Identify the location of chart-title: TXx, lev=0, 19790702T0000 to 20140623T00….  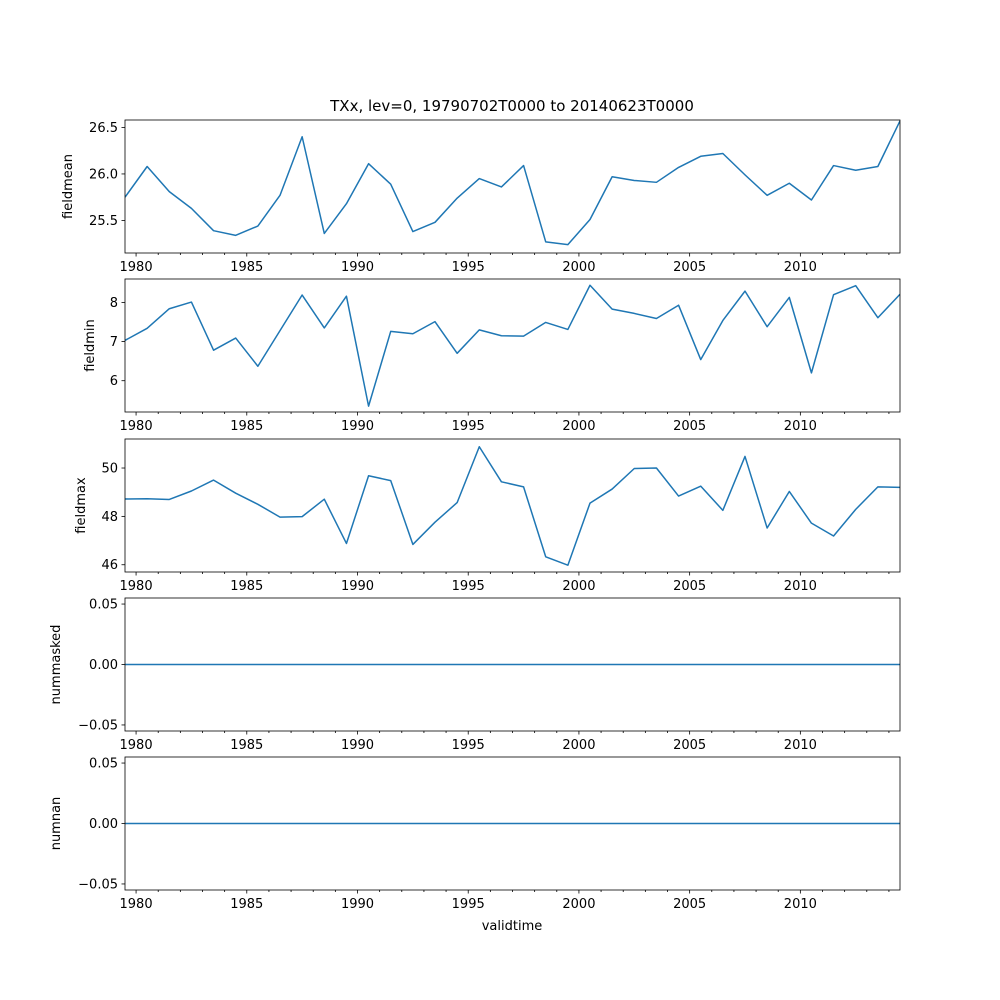
(511, 106).